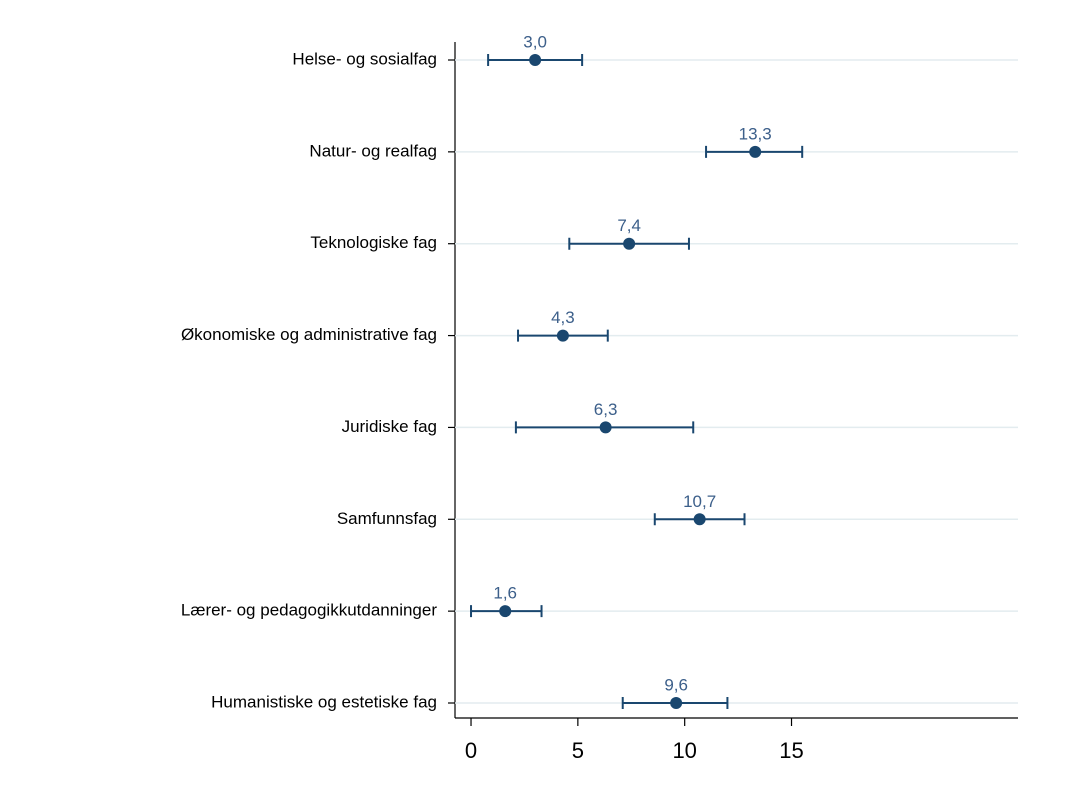 The width and height of the screenshot is (1073, 793). What do you see at coordinates (563, 317) in the screenshot?
I see `value-label: 4,3` at bounding box center [563, 317].